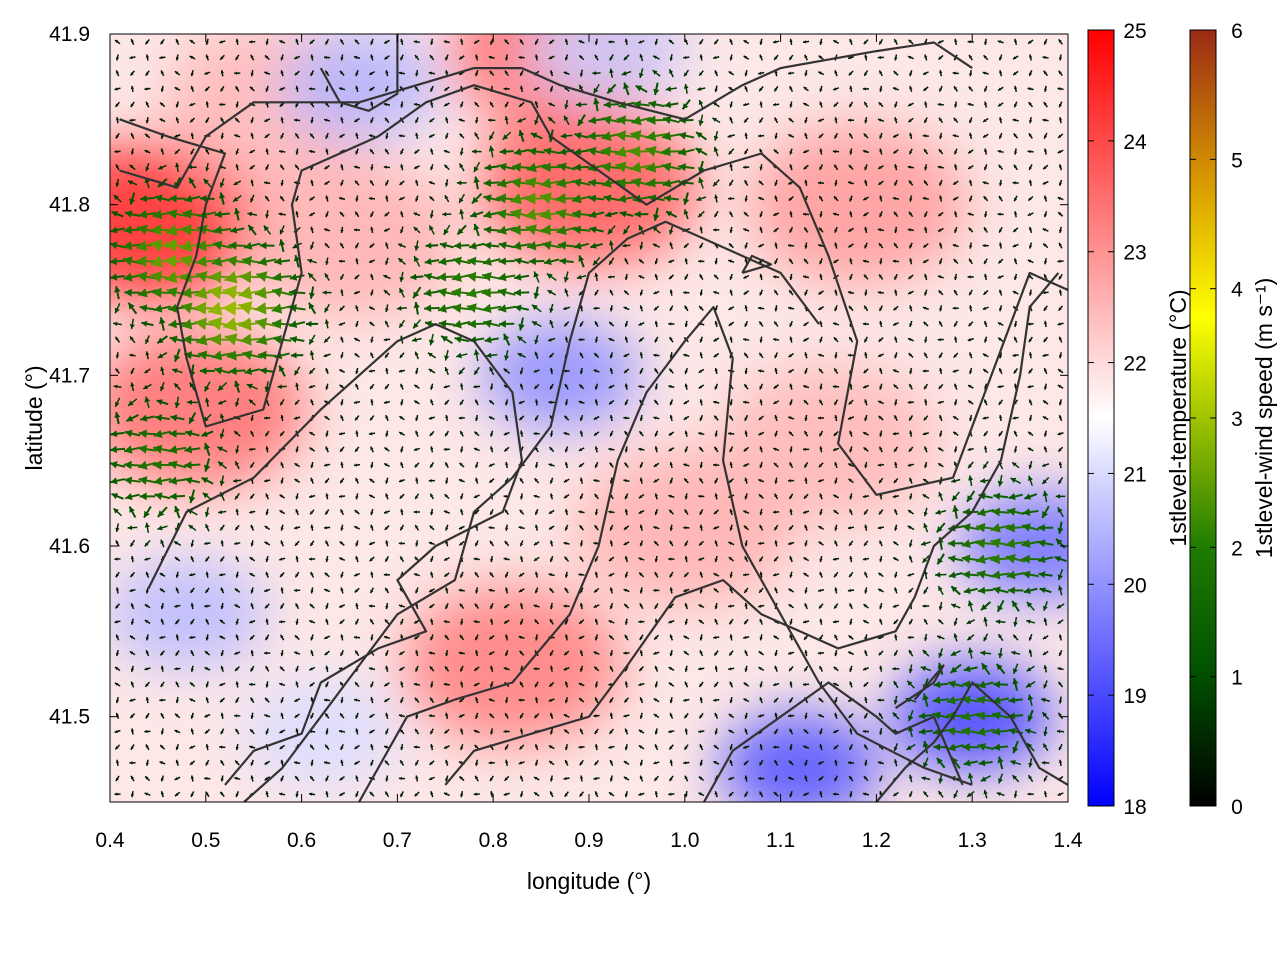  What do you see at coordinates (1134, 31) in the screenshot?
I see `temperature-colorbar-tick-label: 25` at bounding box center [1134, 31].